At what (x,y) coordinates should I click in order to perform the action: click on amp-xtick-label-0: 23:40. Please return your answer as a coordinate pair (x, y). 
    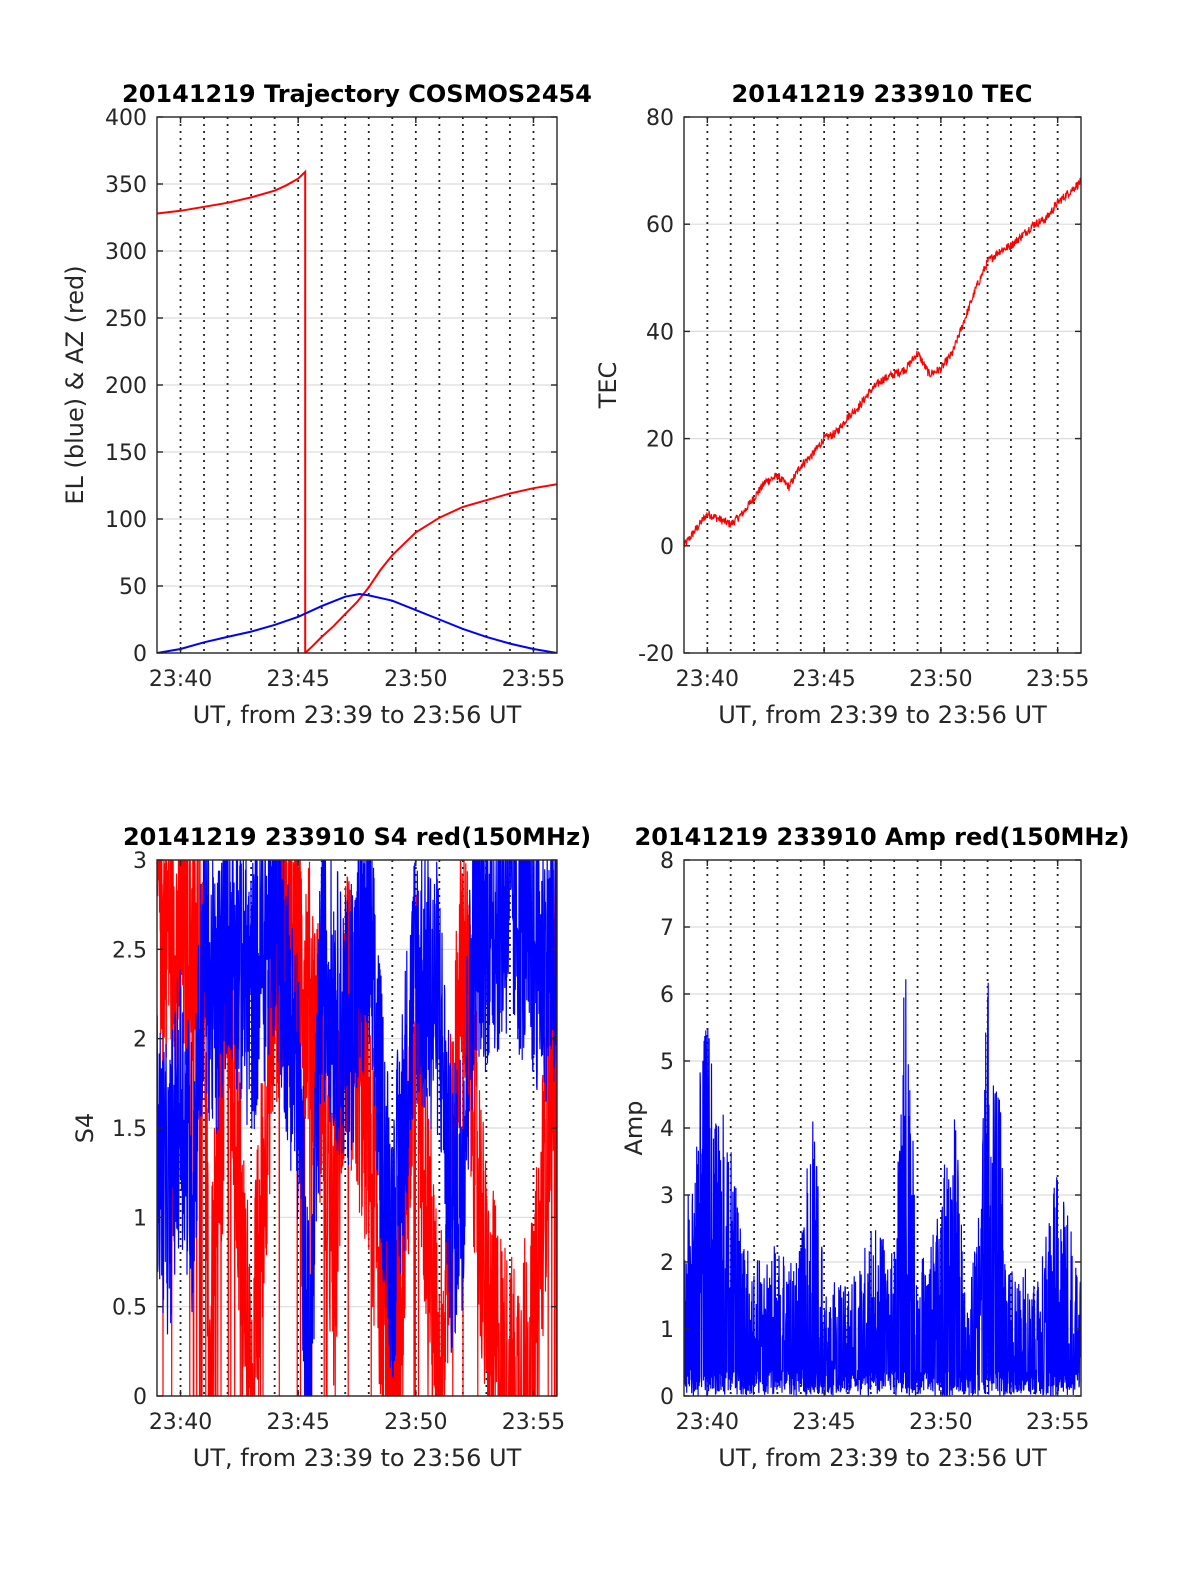
    Looking at the image, I should click on (707, 1422).